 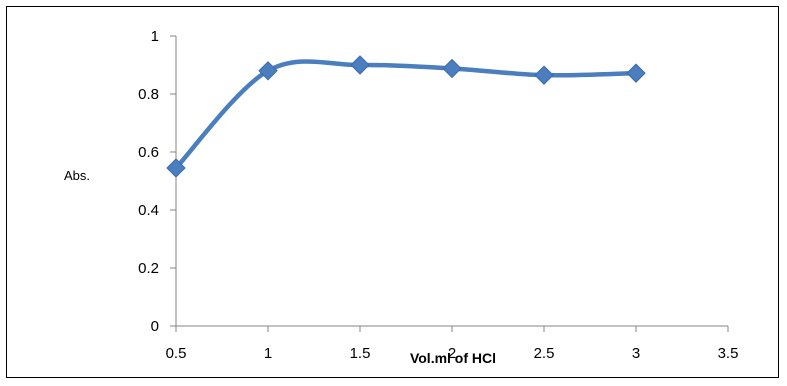 I want to click on x-tick-label: 3, so click(x=636, y=353).